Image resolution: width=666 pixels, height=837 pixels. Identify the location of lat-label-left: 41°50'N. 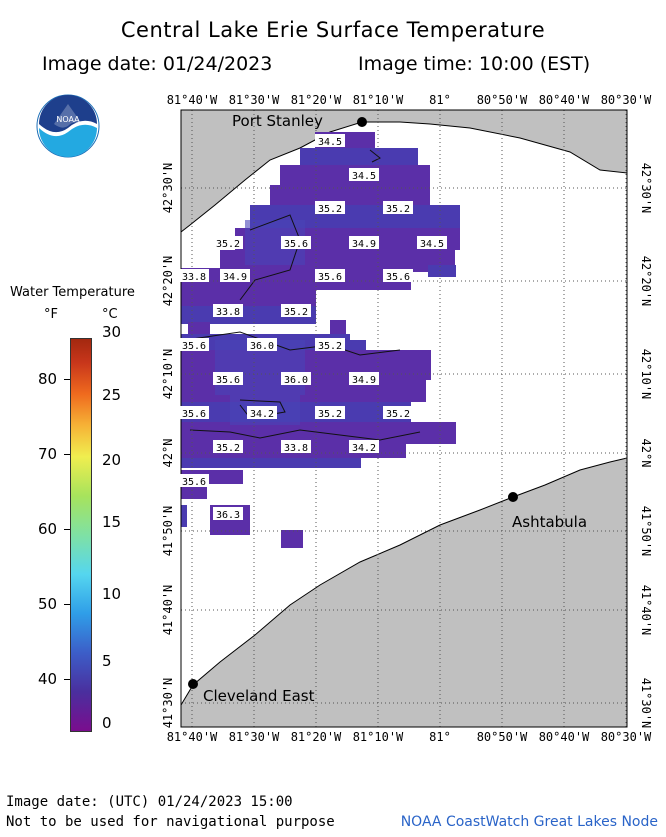
(168, 531).